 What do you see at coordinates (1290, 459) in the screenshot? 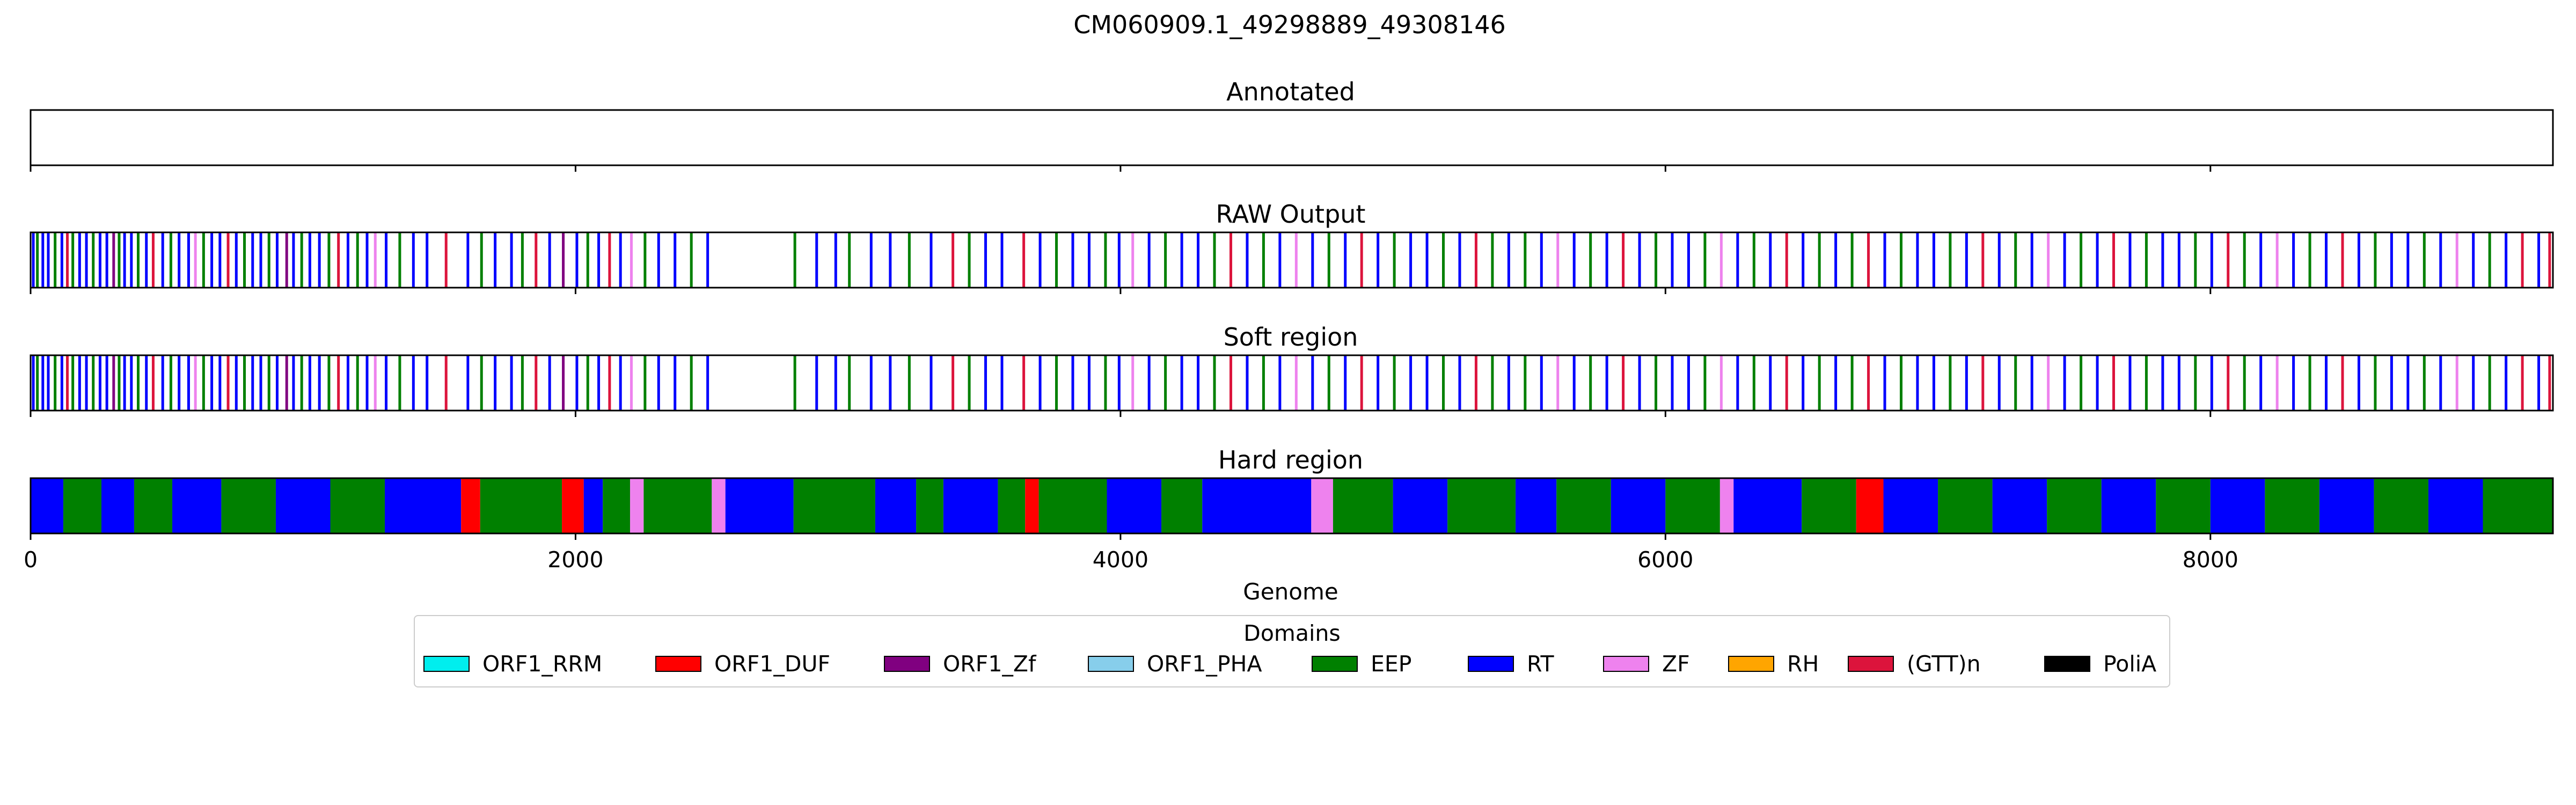
I see `panel-title: Hard region` at bounding box center [1290, 459].